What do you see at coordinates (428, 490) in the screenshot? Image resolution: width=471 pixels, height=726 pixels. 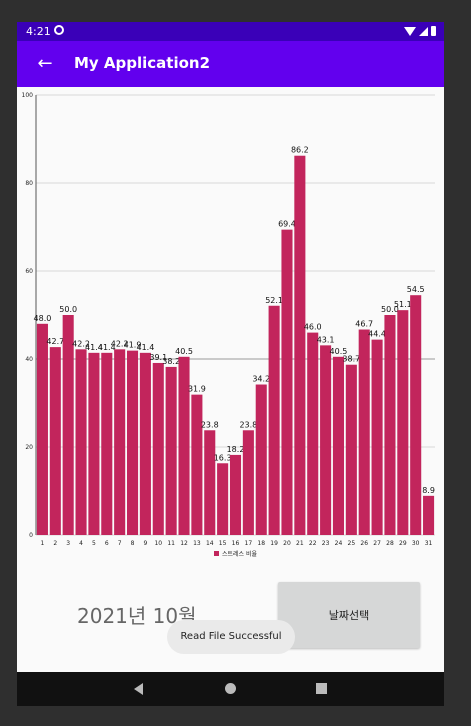 I see `bar-value-label: 8.9` at bounding box center [428, 490].